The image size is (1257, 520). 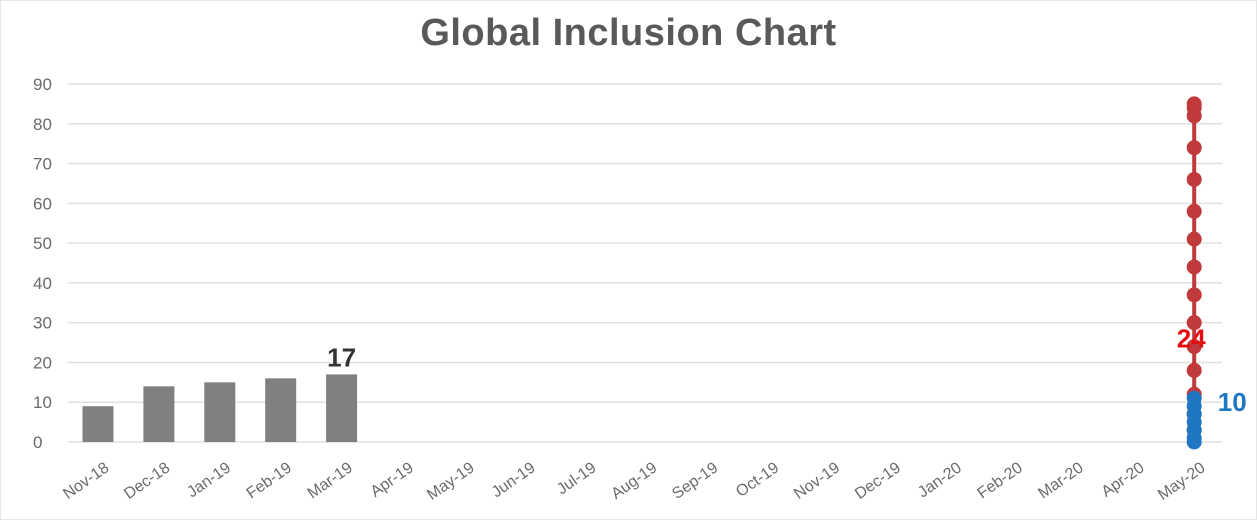 What do you see at coordinates (341, 357) in the screenshot?
I see `bar-data-label: 17` at bounding box center [341, 357].